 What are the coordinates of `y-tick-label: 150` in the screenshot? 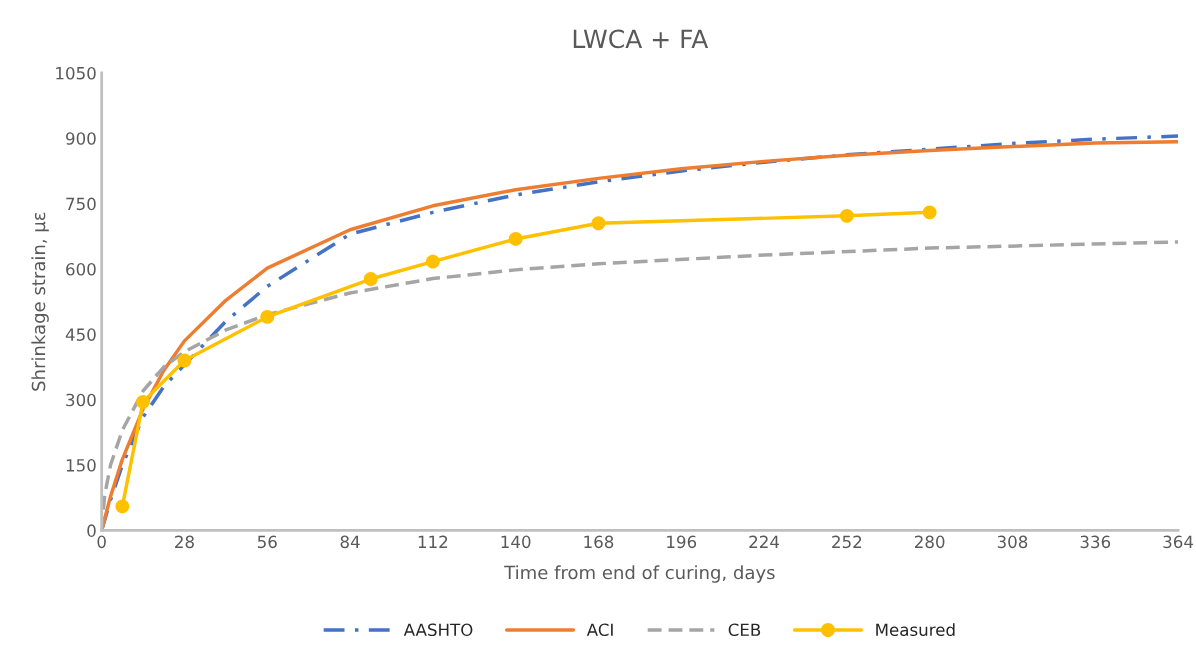 It's located at (81, 465).